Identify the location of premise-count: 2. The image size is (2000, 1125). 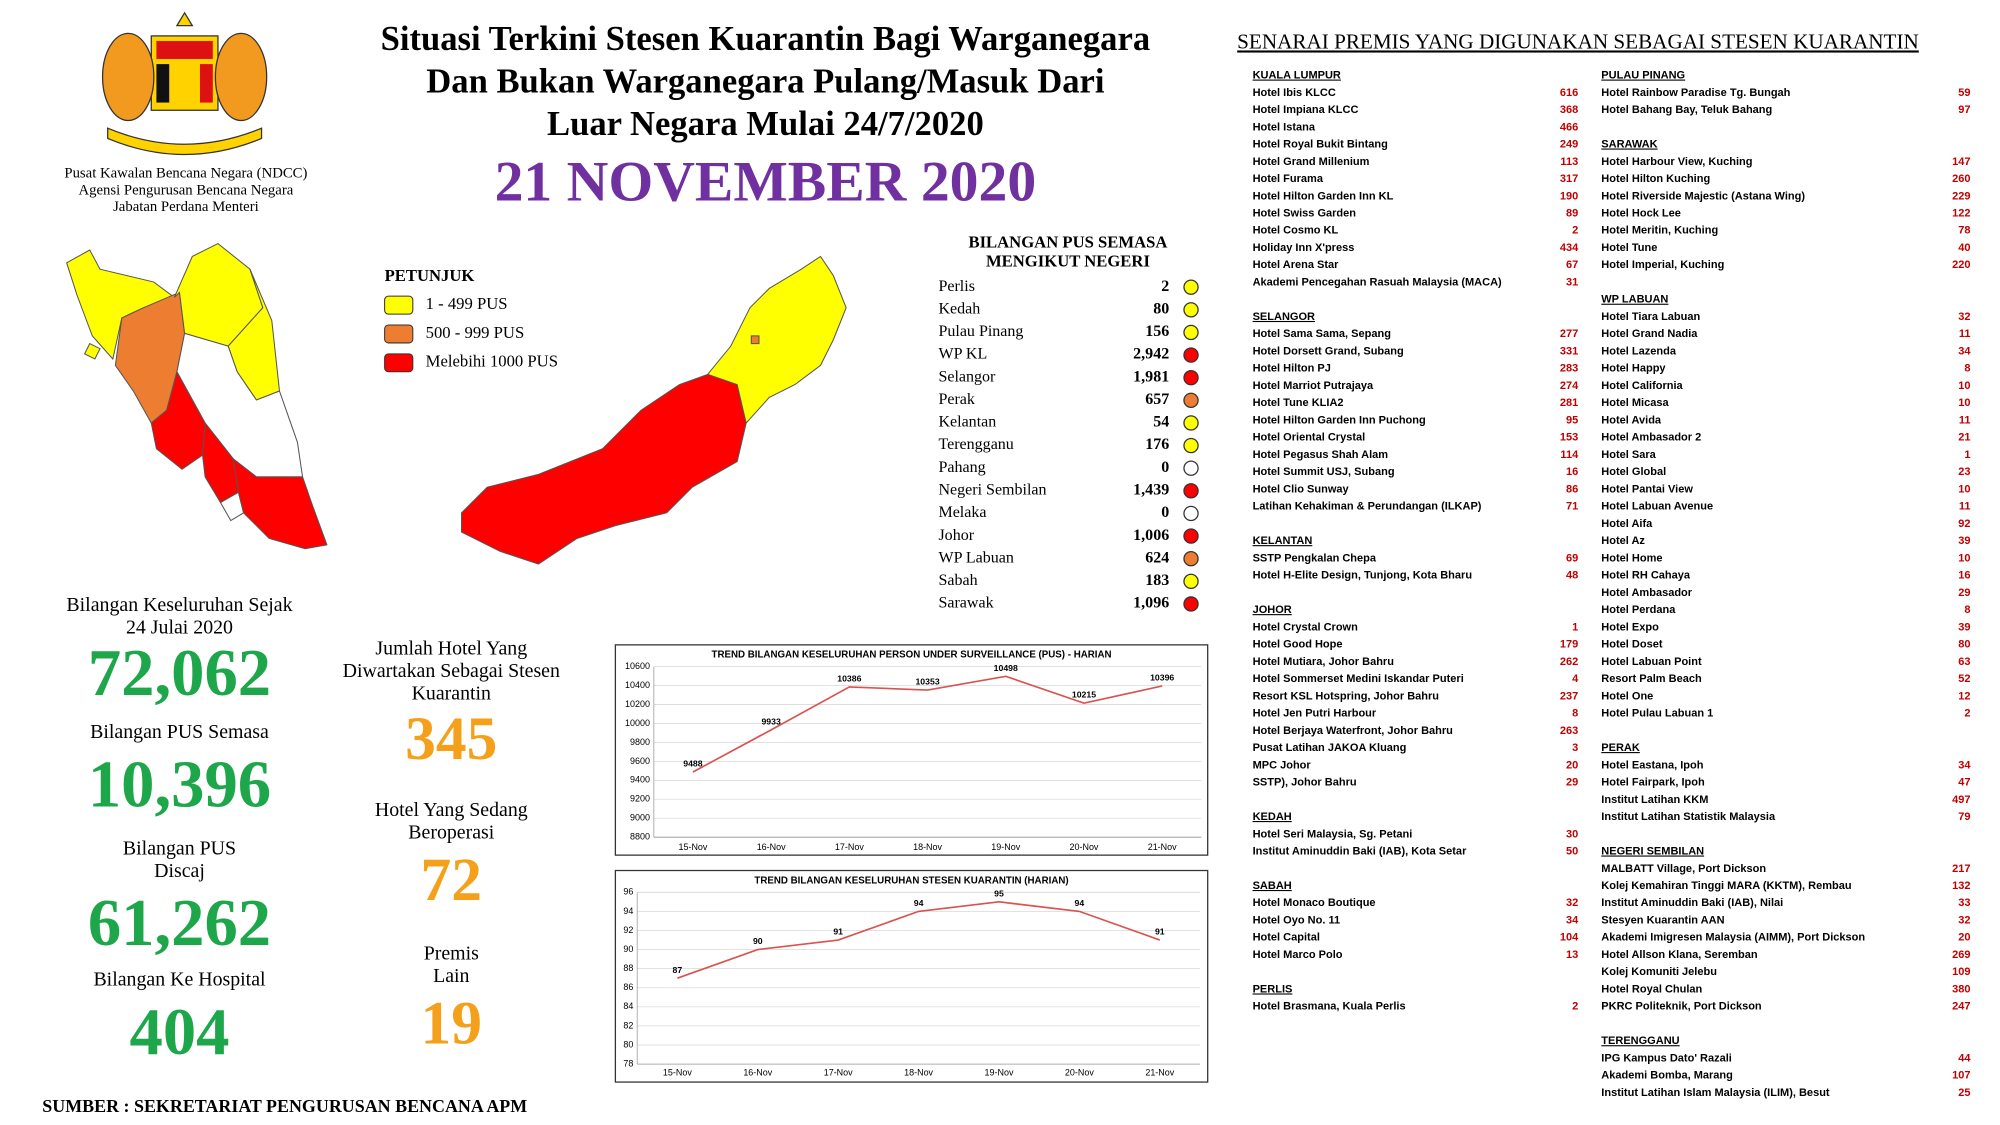
(1575, 231).